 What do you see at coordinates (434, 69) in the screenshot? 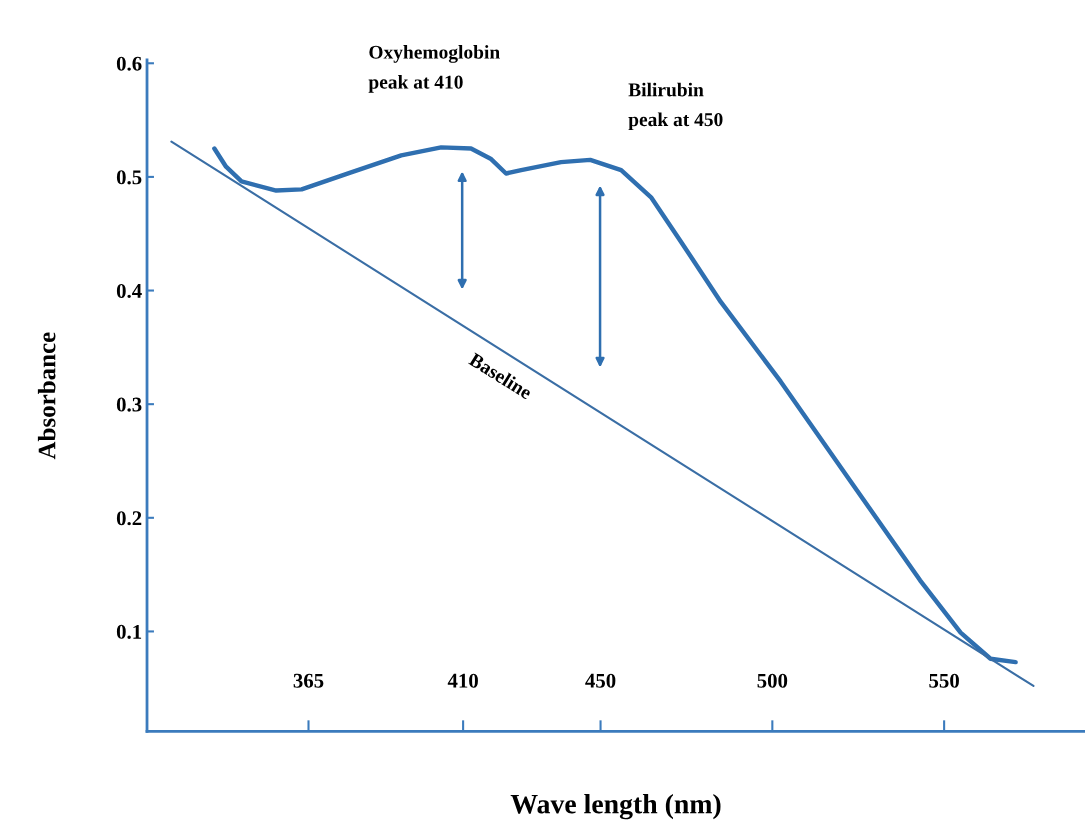
I see `annotation: Oxyhemoglobin peak at 410` at bounding box center [434, 69].